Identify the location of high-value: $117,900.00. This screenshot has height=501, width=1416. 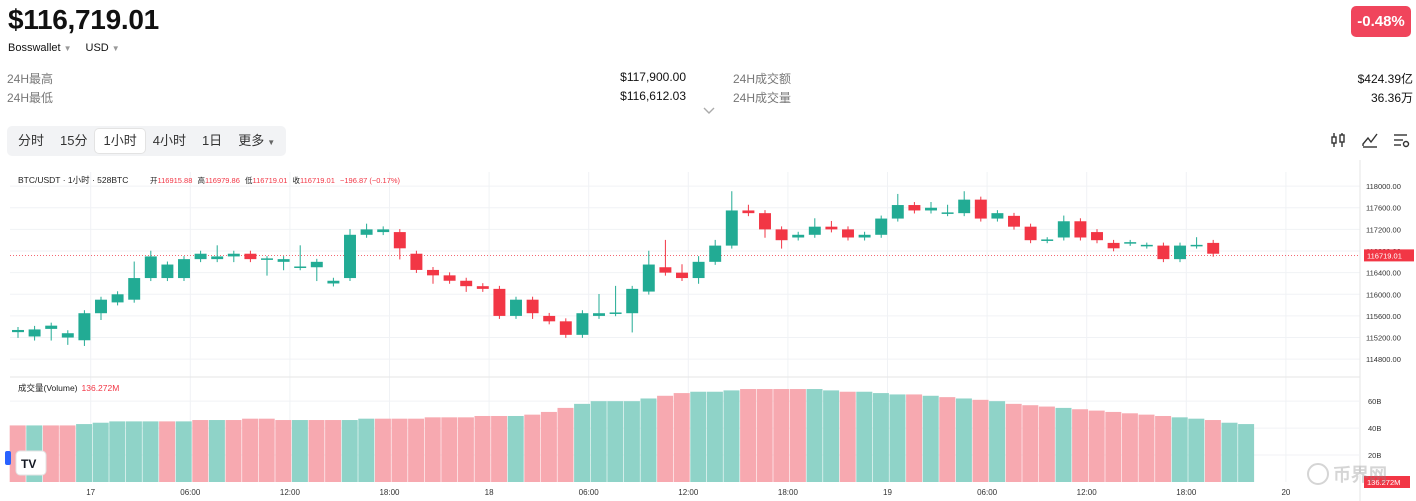
(653, 77).